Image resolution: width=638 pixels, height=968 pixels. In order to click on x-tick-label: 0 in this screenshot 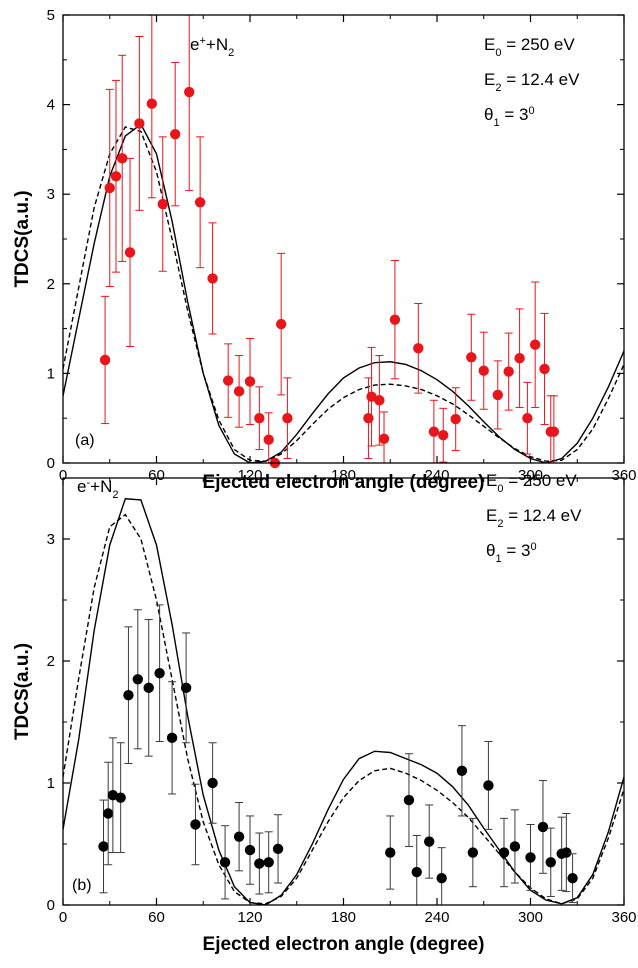, I will do `click(63, 917)`.